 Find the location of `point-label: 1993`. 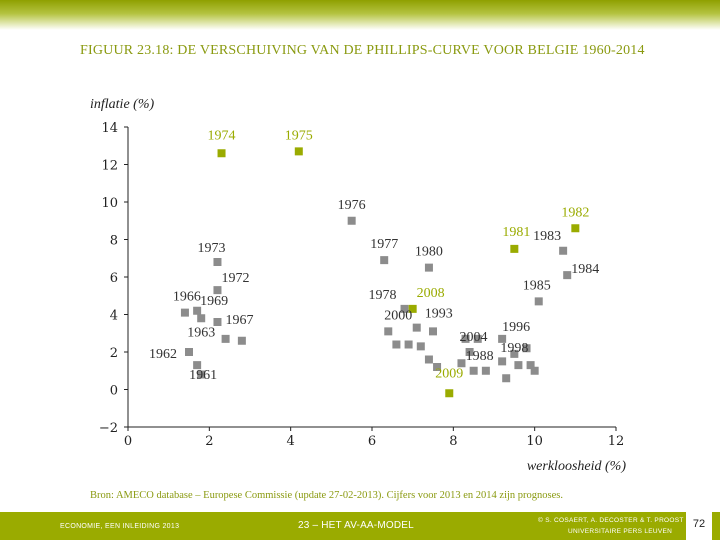

point-label: 1993 is located at coordinates (439, 314).